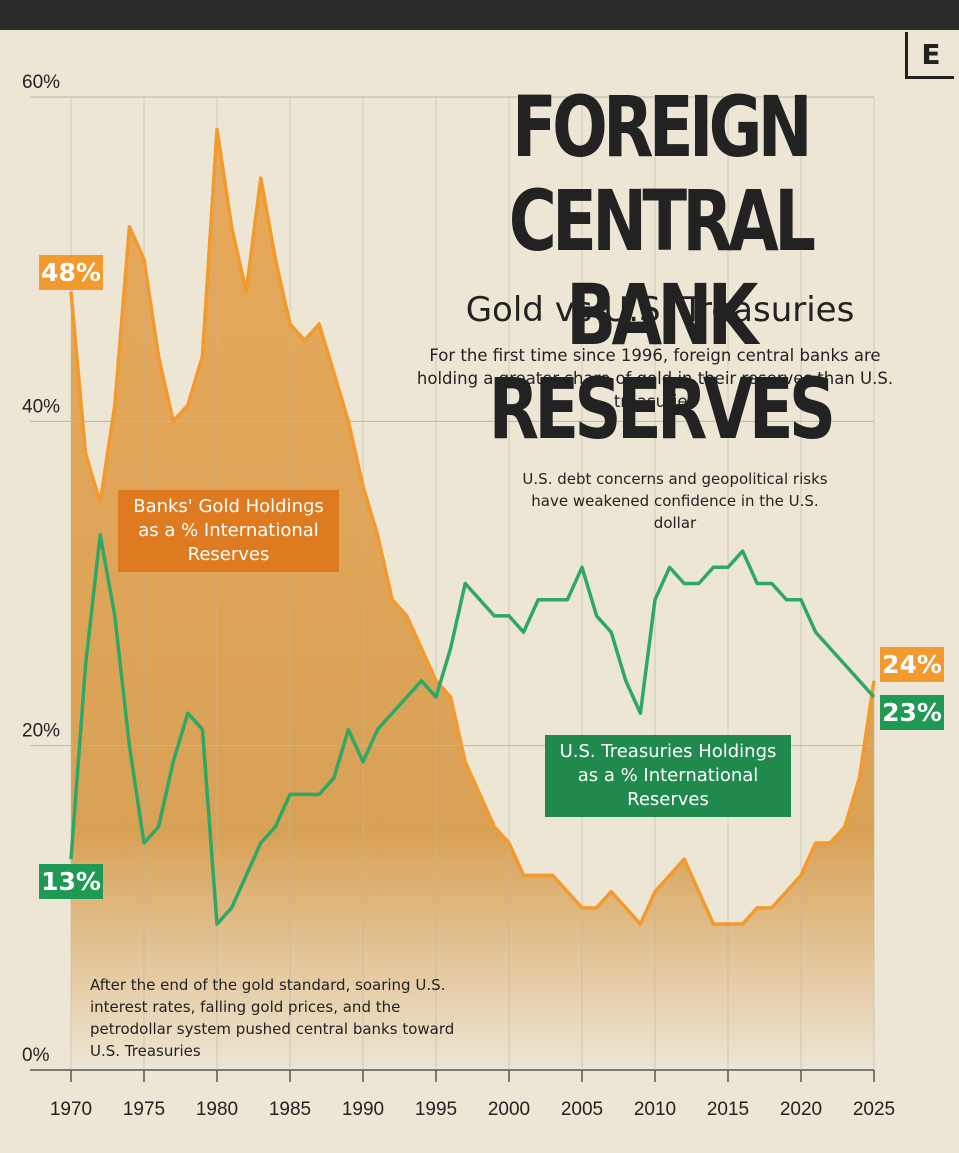 This screenshot has width=959, height=1153. Describe the element at coordinates (728, 1109) in the screenshot. I see `x-tick-label: 2015` at that location.